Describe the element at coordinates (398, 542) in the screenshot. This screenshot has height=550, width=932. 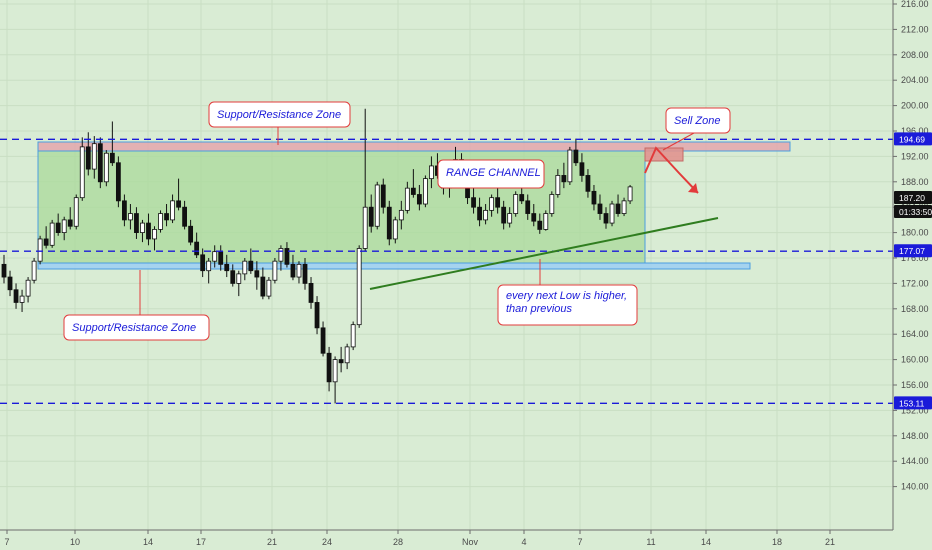
I see `x-tick-label: 28` at that location.